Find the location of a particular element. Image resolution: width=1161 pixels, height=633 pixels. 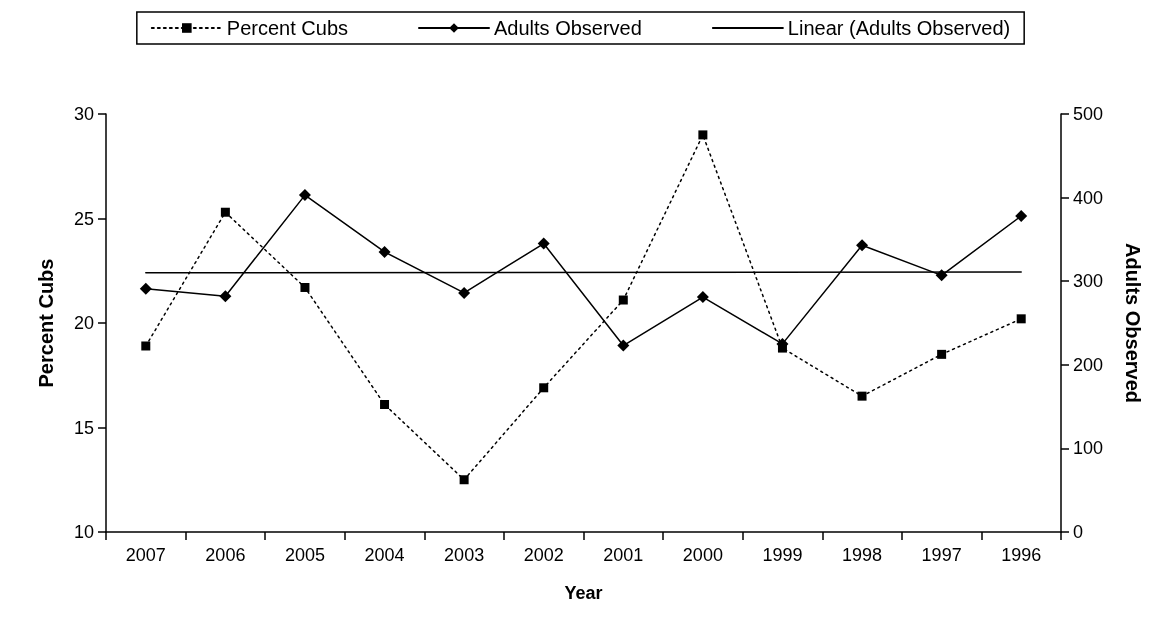

y2-tick-label: 500 is located at coordinates (1088, 114).